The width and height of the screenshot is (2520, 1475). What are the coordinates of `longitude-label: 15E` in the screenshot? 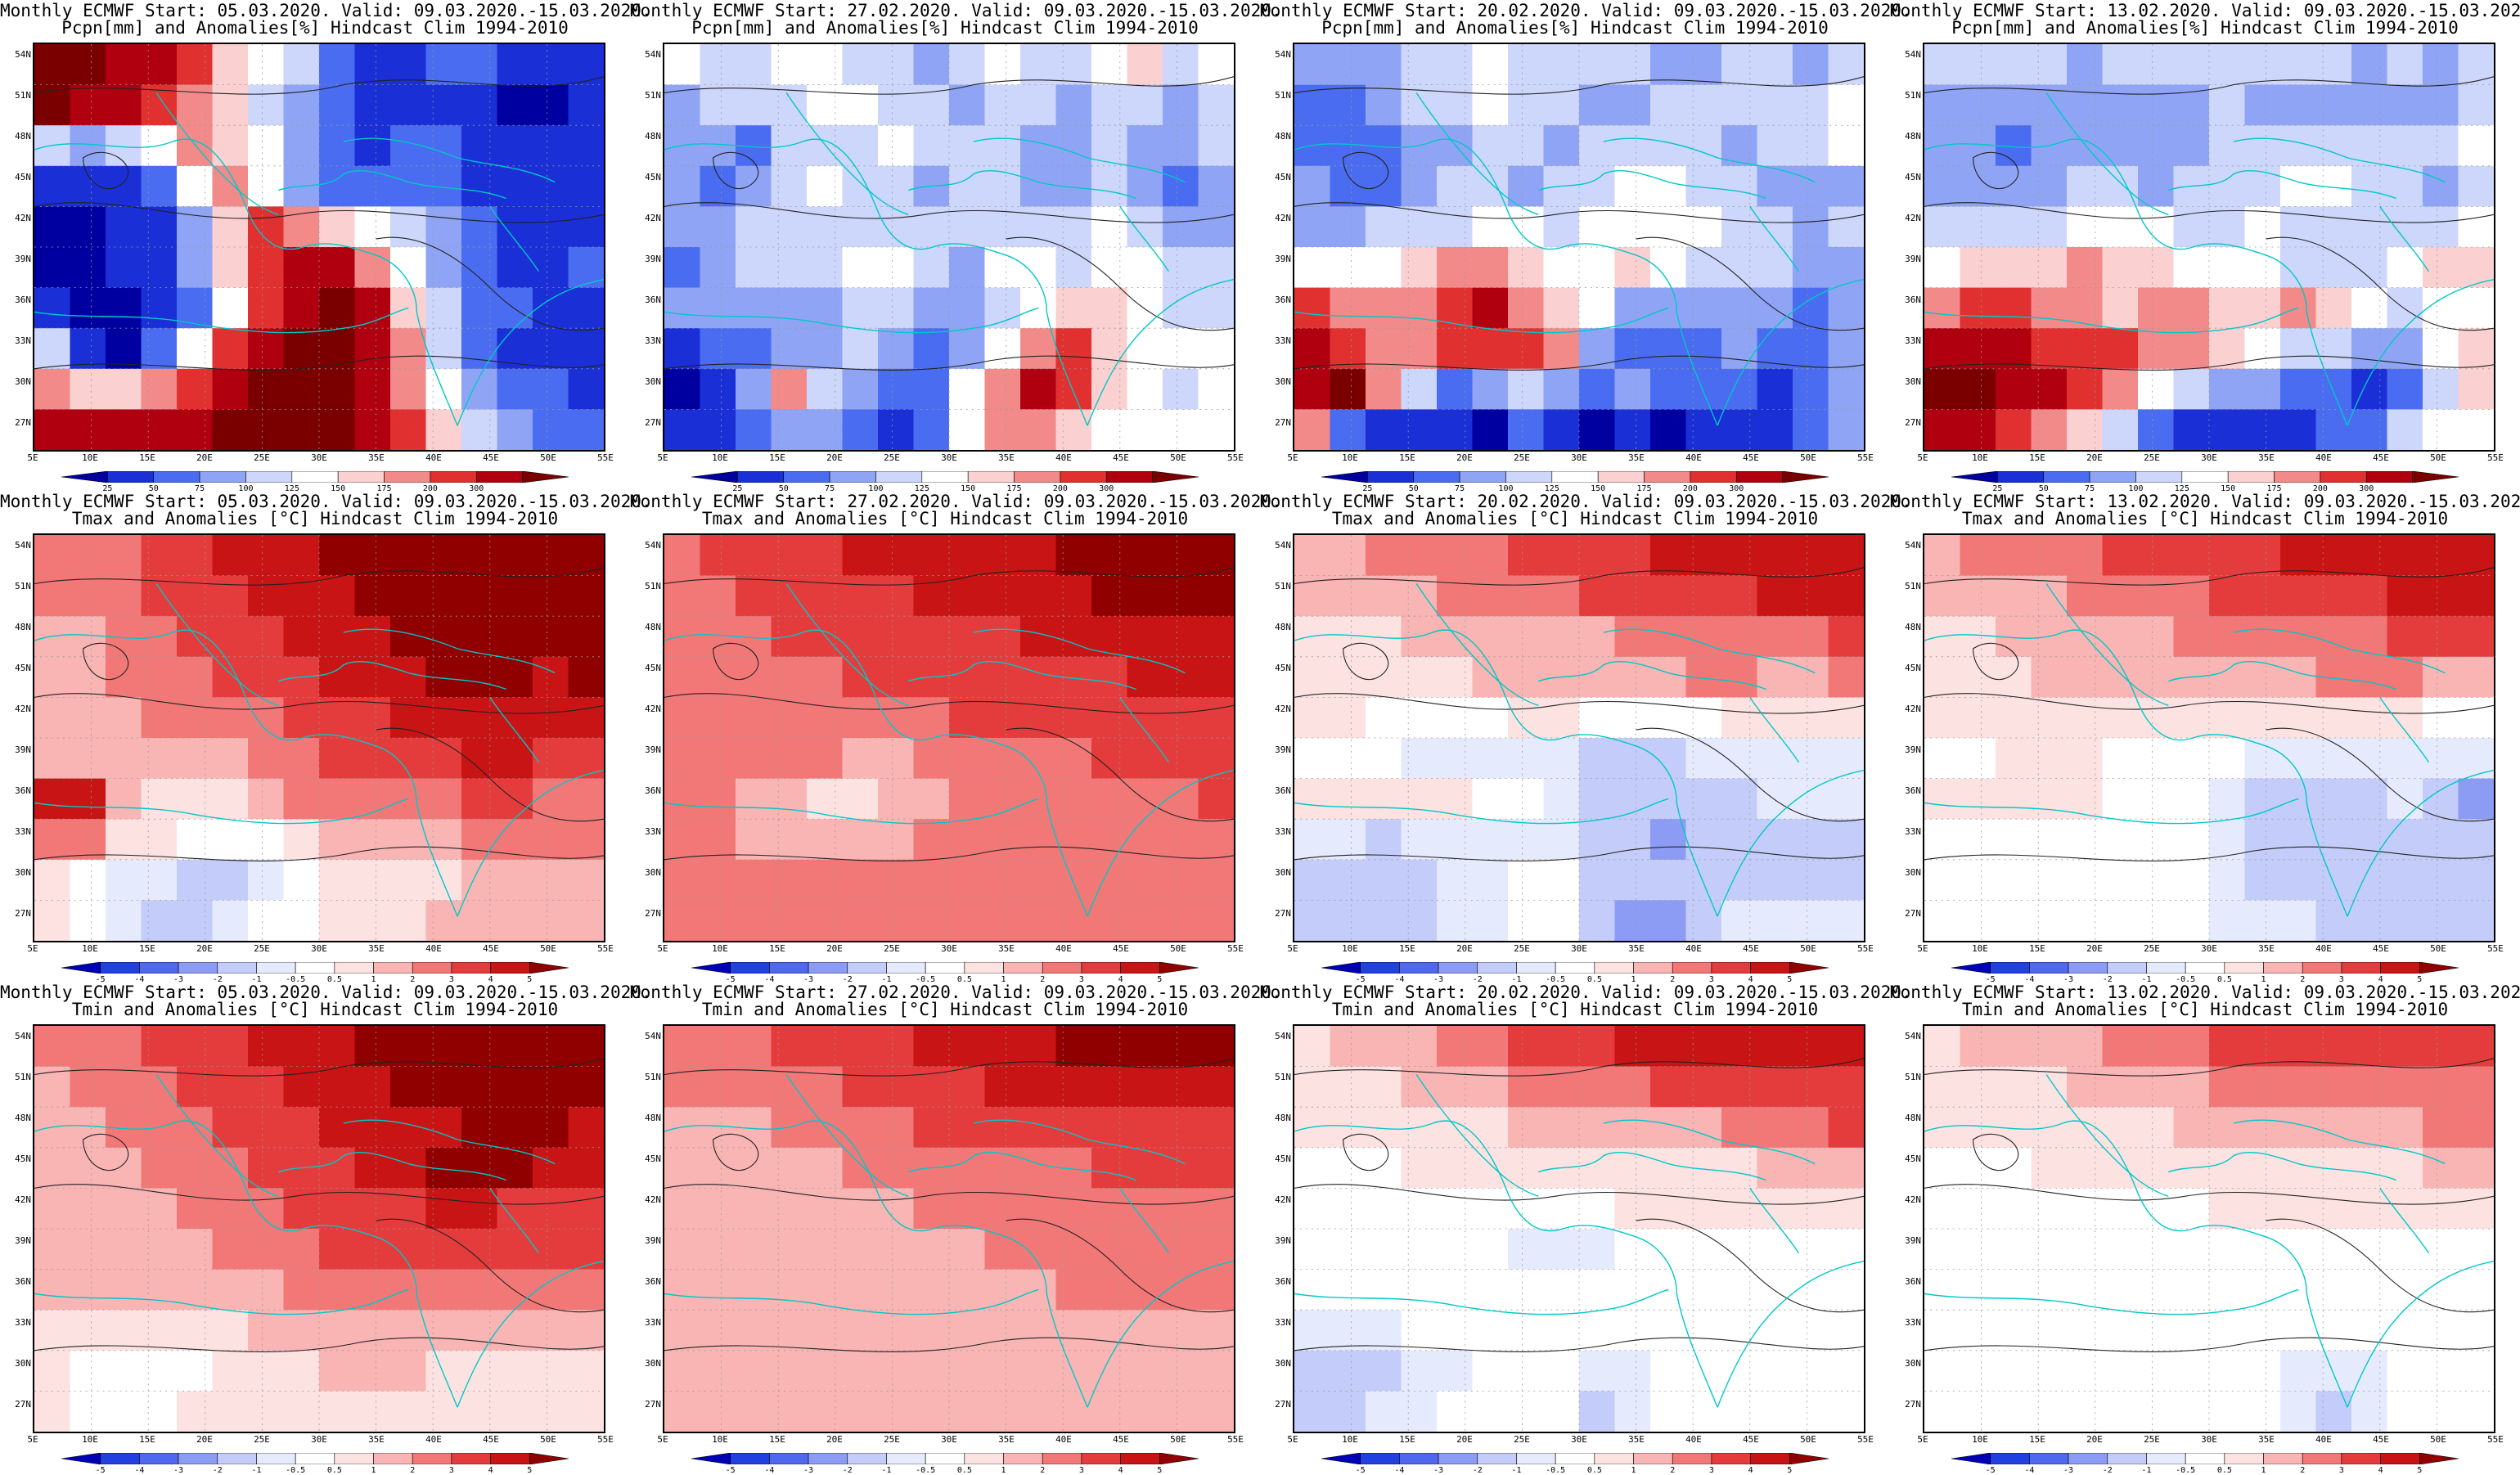 It's located at (1407, 1439).